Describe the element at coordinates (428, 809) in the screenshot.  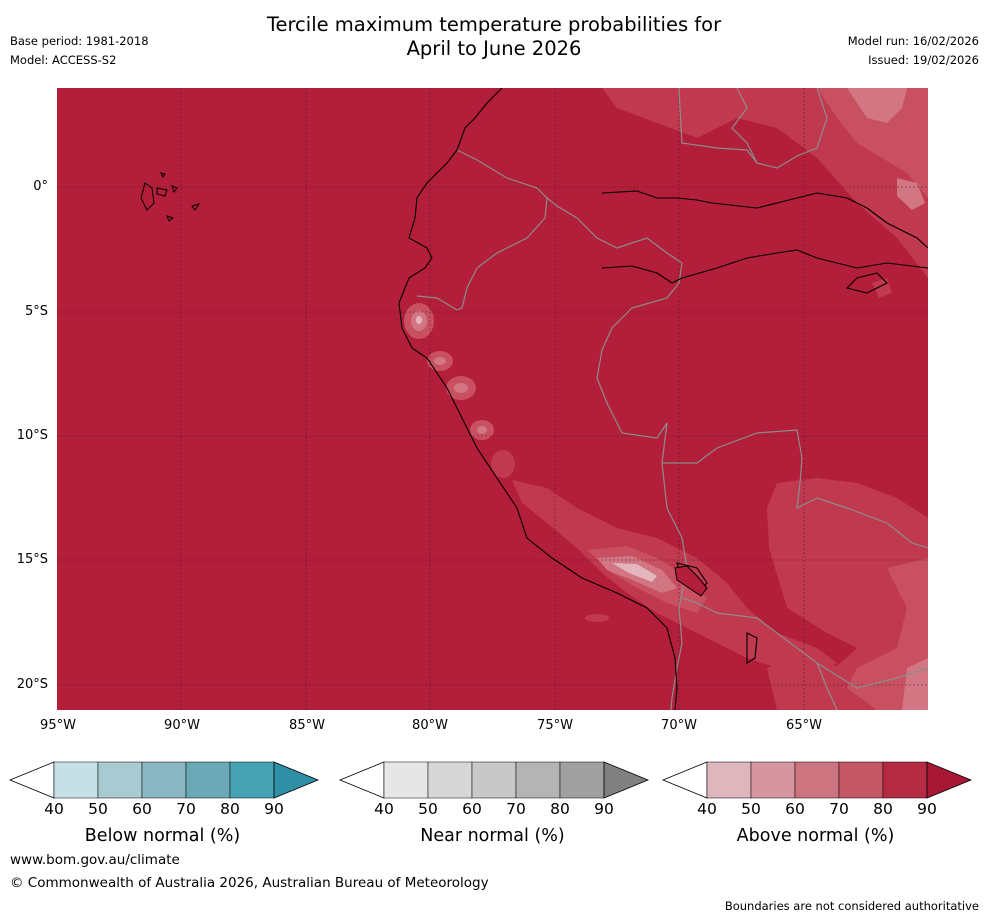
I see `colorbar-1-tick-label: 50` at that location.